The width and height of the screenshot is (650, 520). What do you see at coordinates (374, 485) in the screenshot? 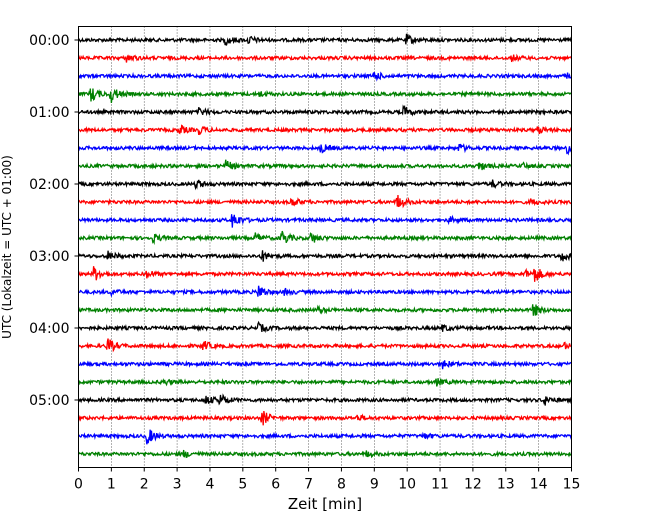
I see `x-tick-label: 9` at bounding box center [374, 485].